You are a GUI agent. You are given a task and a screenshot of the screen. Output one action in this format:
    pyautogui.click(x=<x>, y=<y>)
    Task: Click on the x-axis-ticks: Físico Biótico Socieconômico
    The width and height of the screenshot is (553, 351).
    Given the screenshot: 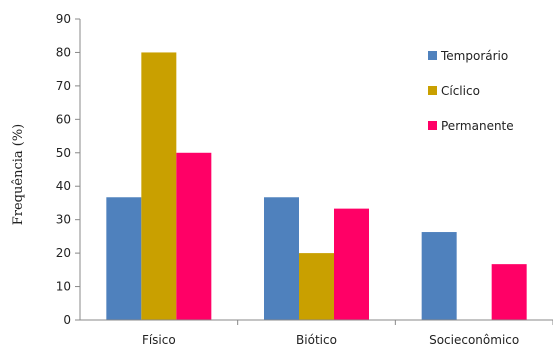 What is the action you would take?
    pyautogui.click(x=347, y=333)
    